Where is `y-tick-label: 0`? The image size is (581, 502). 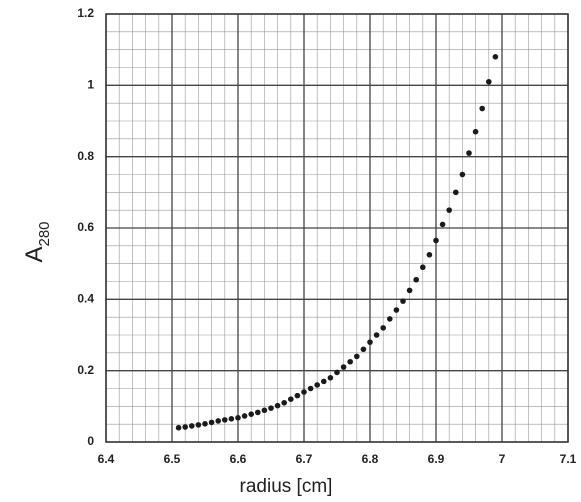
y-tick-label: 0 is located at coordinates (90, 441).